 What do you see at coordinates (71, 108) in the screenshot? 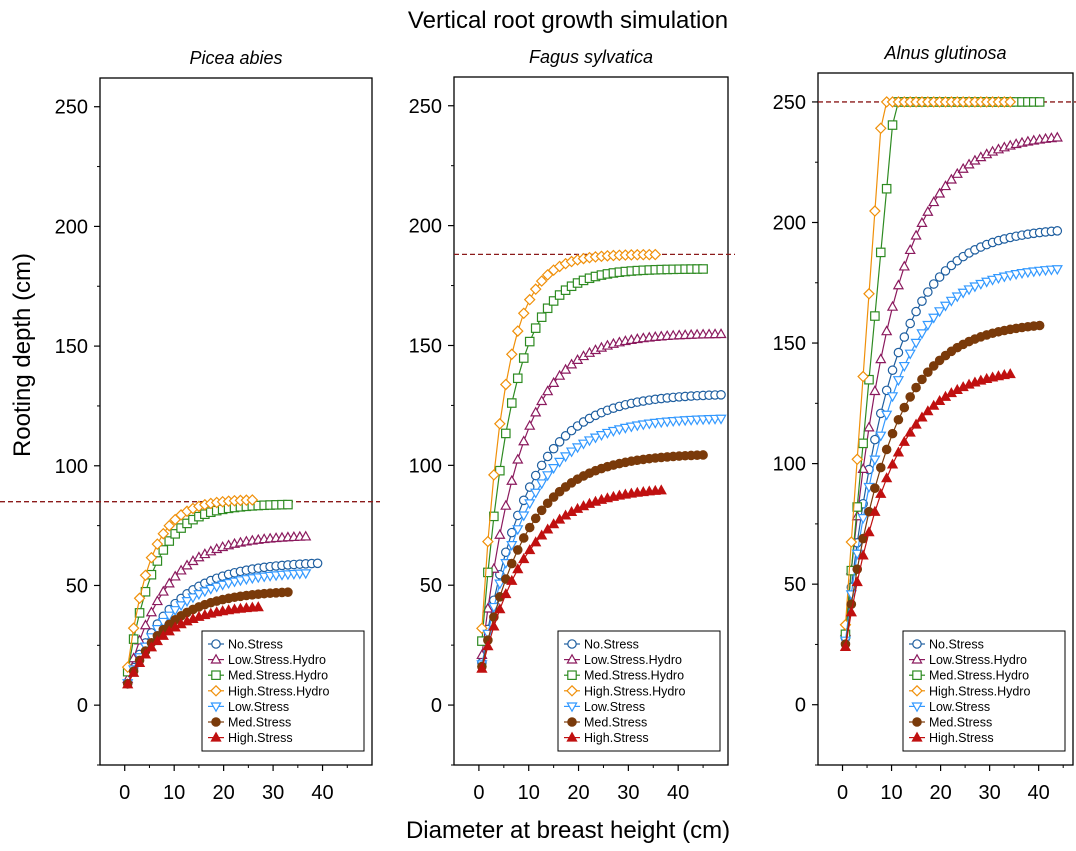
I see `y-tick-label: 250` at bounding box center [71, 108].